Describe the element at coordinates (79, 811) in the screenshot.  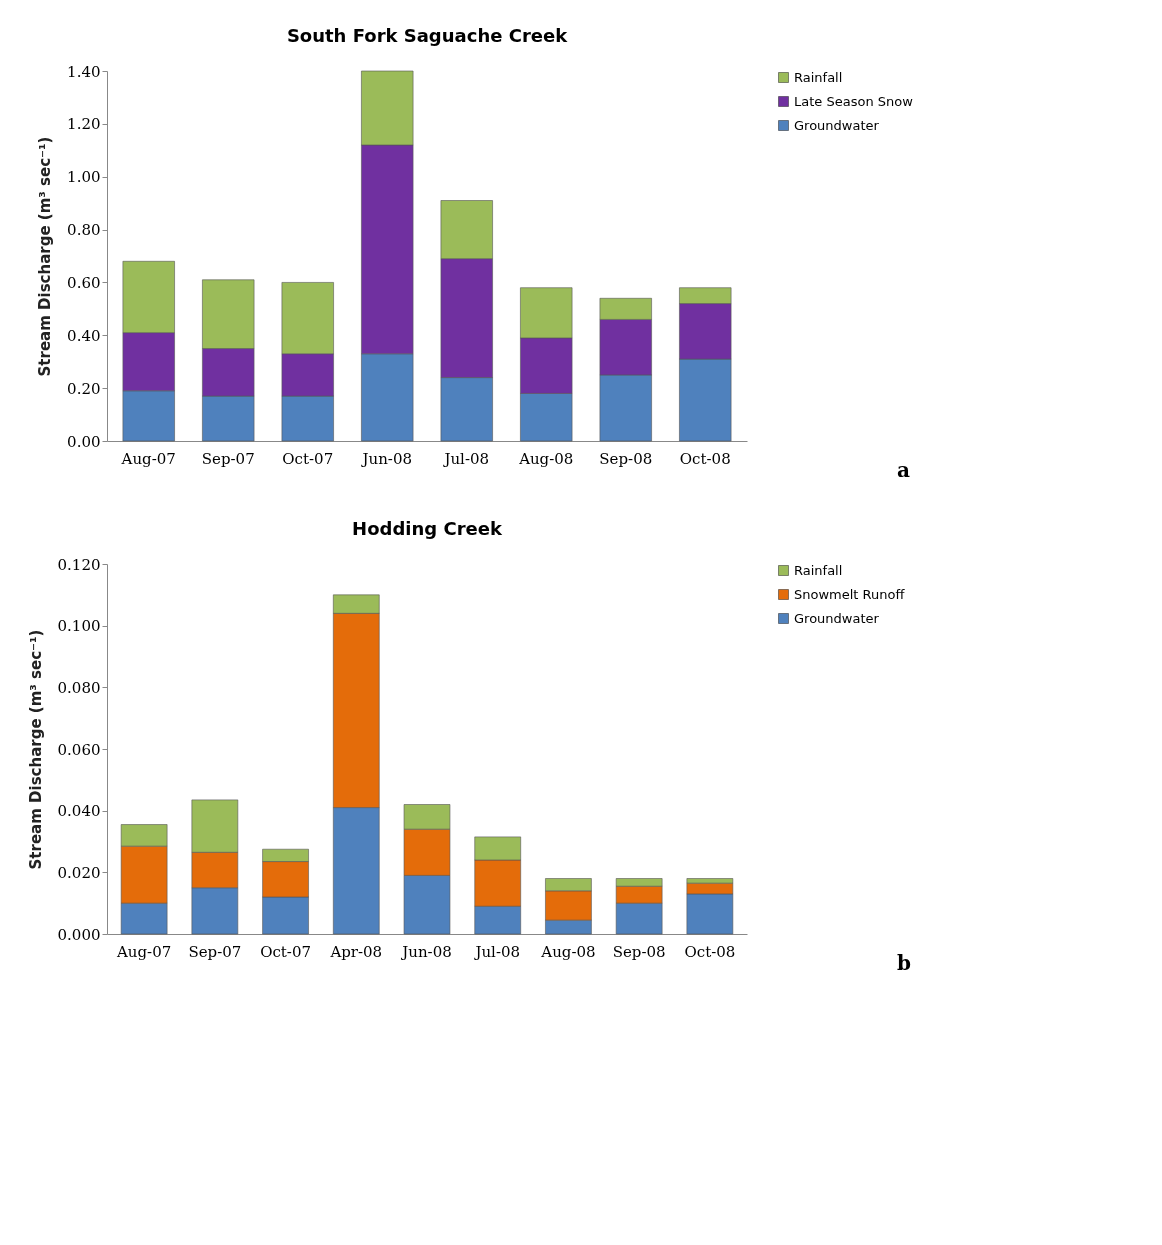
I see `y-tick-label: 0.040` at that location.